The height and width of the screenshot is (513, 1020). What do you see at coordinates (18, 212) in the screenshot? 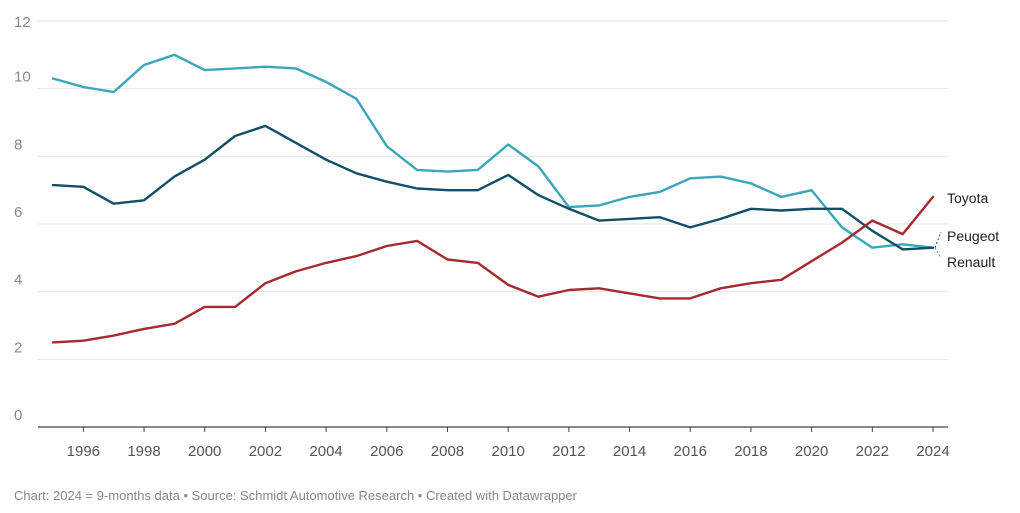
I see `y-tick-label: 6` at bounding box center [18, 212].